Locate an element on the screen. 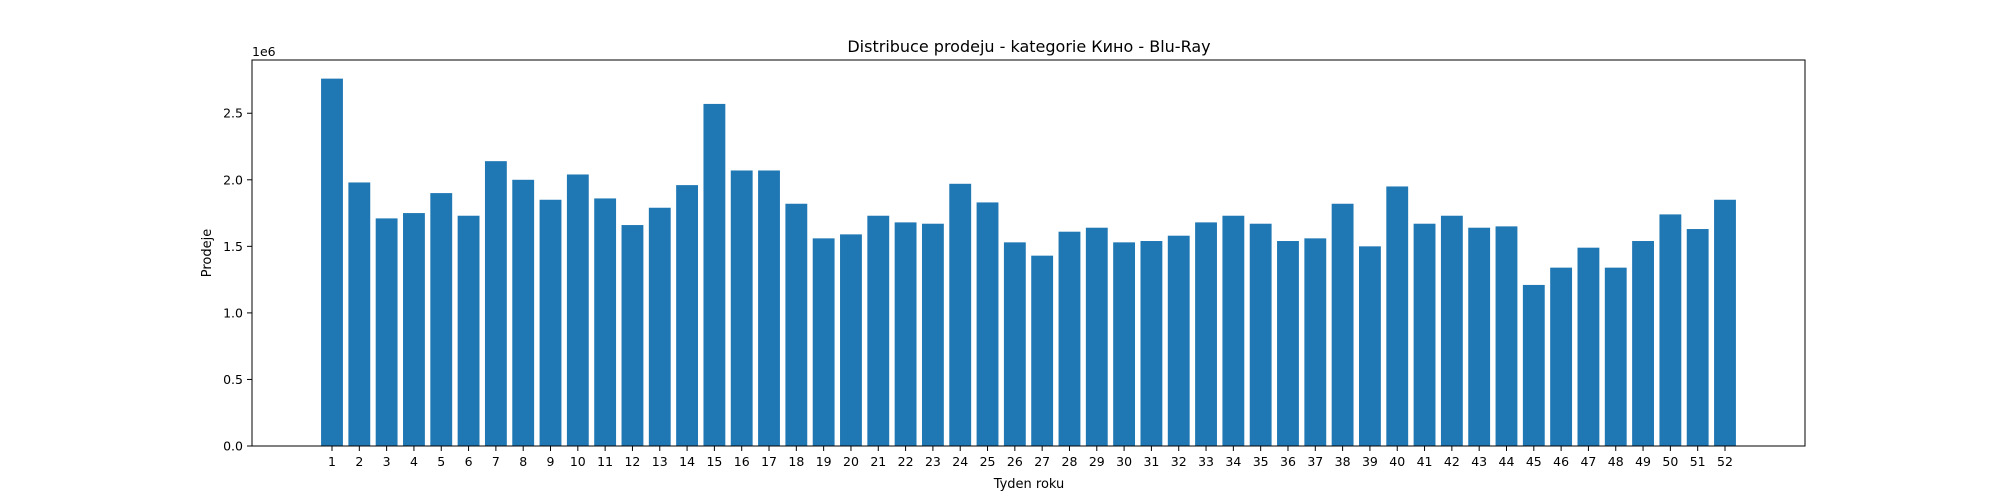 Image resolution: width=2000 pixels, height=500 pixels. y-tick-label: 2.5 is located at coordinates (233, 113).